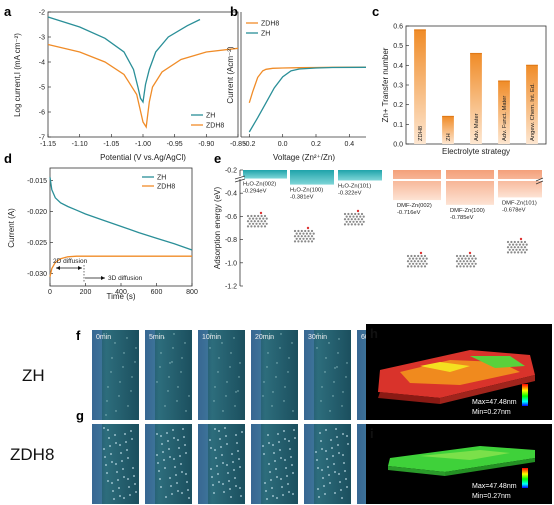  Describe the element at coordinates (398, 86) in the screenshot. I see `y-tick-label-c: 0.3` at that location.